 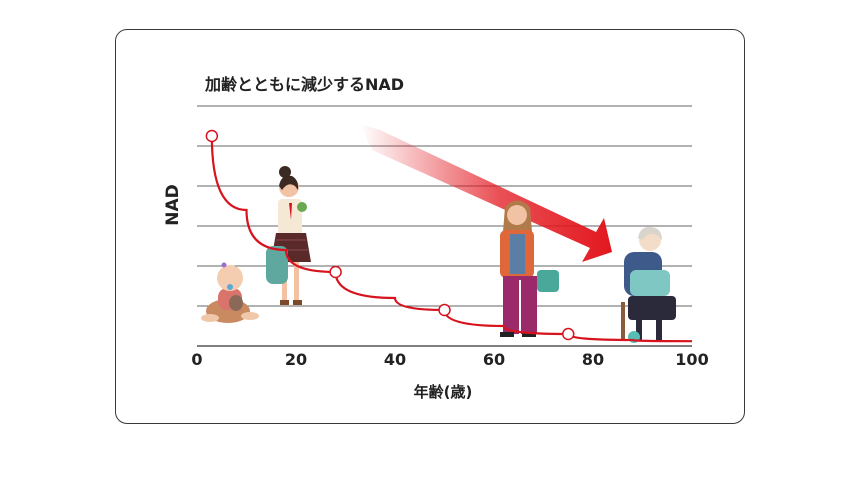 What do you see at coordinates (395, 359) in the screenshot?
I see `x-tick-label: 40` at bounding box center [395, 359].